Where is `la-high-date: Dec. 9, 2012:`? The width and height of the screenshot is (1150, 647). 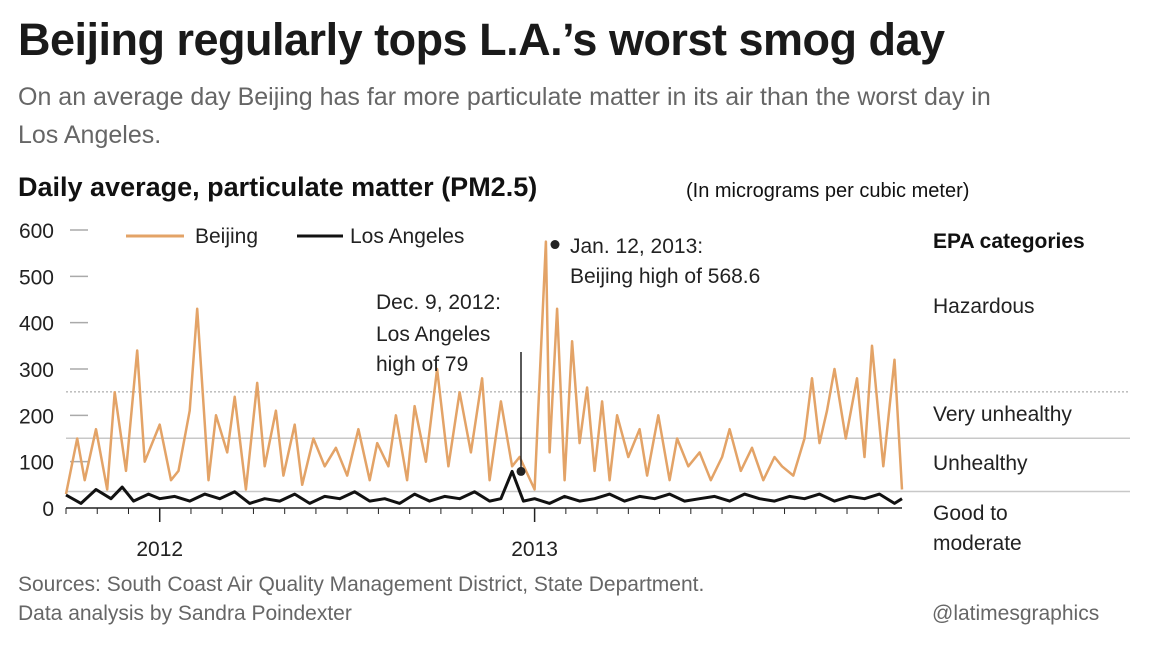
la-high-date: Dec. 9, 2012: is located at coordinates (438, 302).